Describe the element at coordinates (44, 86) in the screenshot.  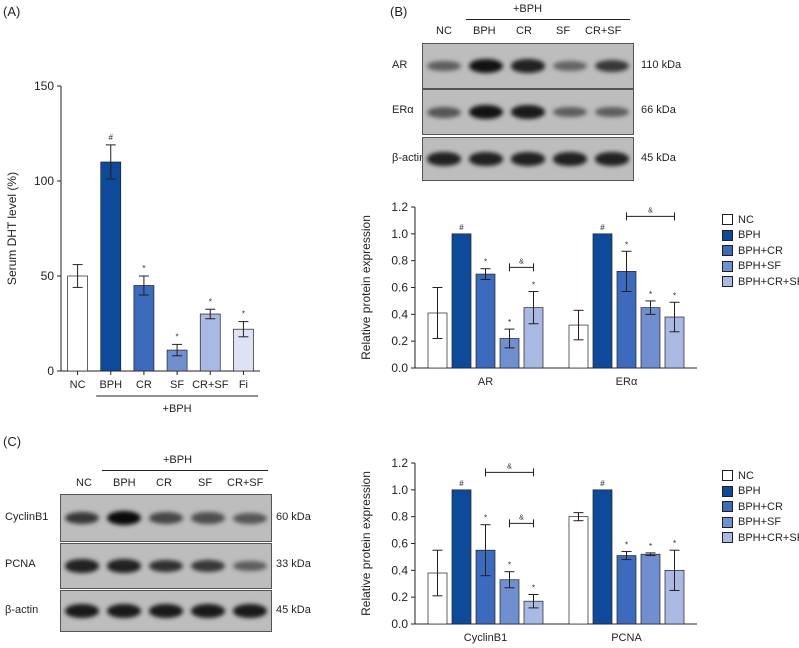
I see `y-tick-label: 150` at that location.